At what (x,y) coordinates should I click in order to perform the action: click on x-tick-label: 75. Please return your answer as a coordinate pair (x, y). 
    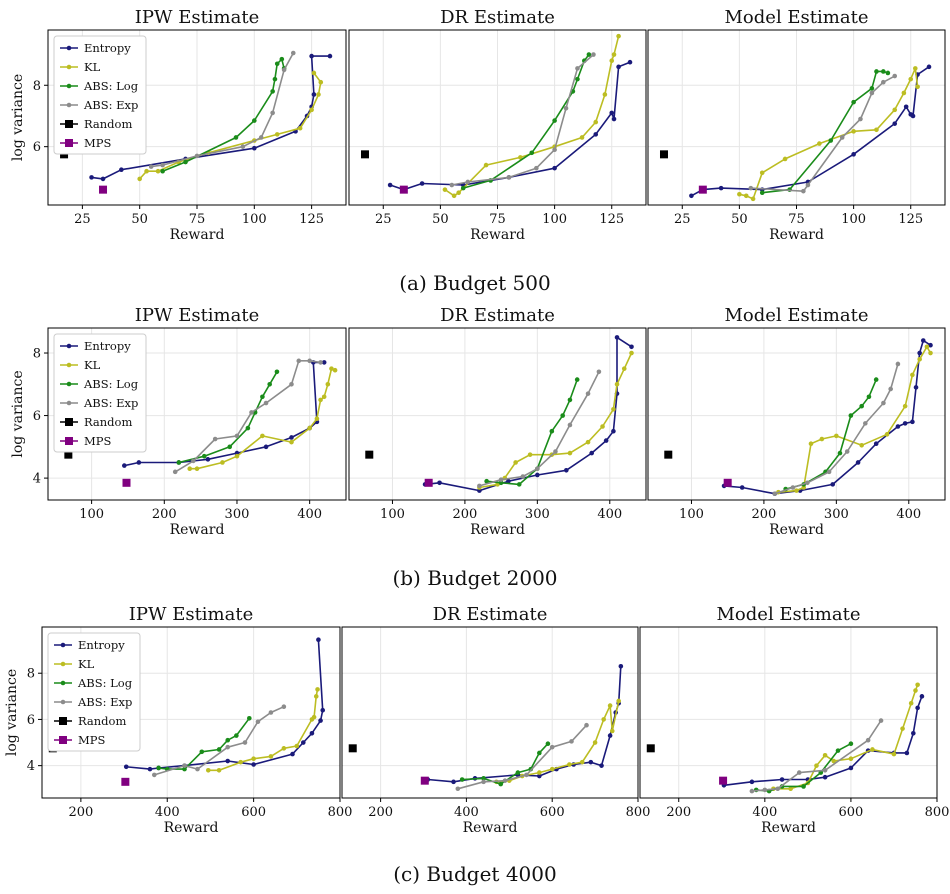
    Looking at the image, I should click on (197, 219).